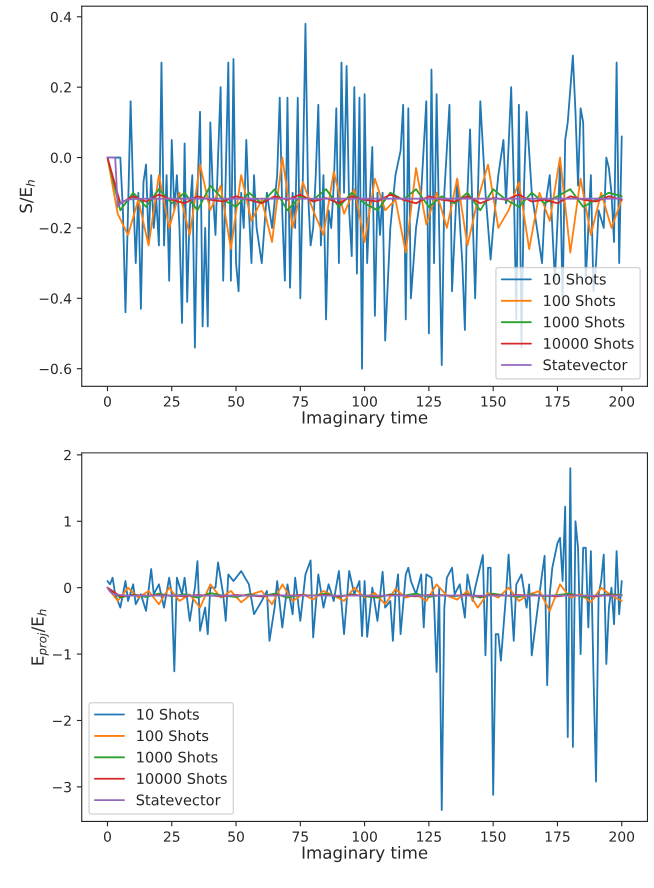  What do you see at coordinates (40, 637) in the screenshot?
I see `y-axis-title: E$_{proj}$/E$_{h}$` at bounding box center [40, 637].